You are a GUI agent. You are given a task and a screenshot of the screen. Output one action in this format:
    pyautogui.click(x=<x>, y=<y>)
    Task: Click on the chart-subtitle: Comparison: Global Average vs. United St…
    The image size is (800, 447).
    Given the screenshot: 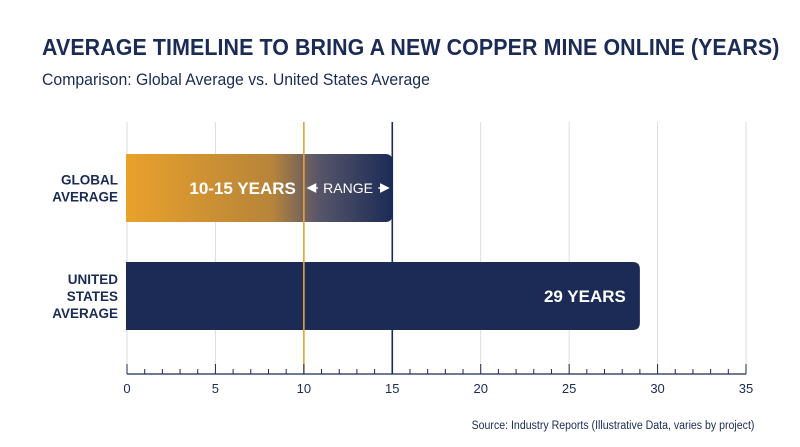 What is the action you would take?
    pyautogui.click(x=236, y=79)
    